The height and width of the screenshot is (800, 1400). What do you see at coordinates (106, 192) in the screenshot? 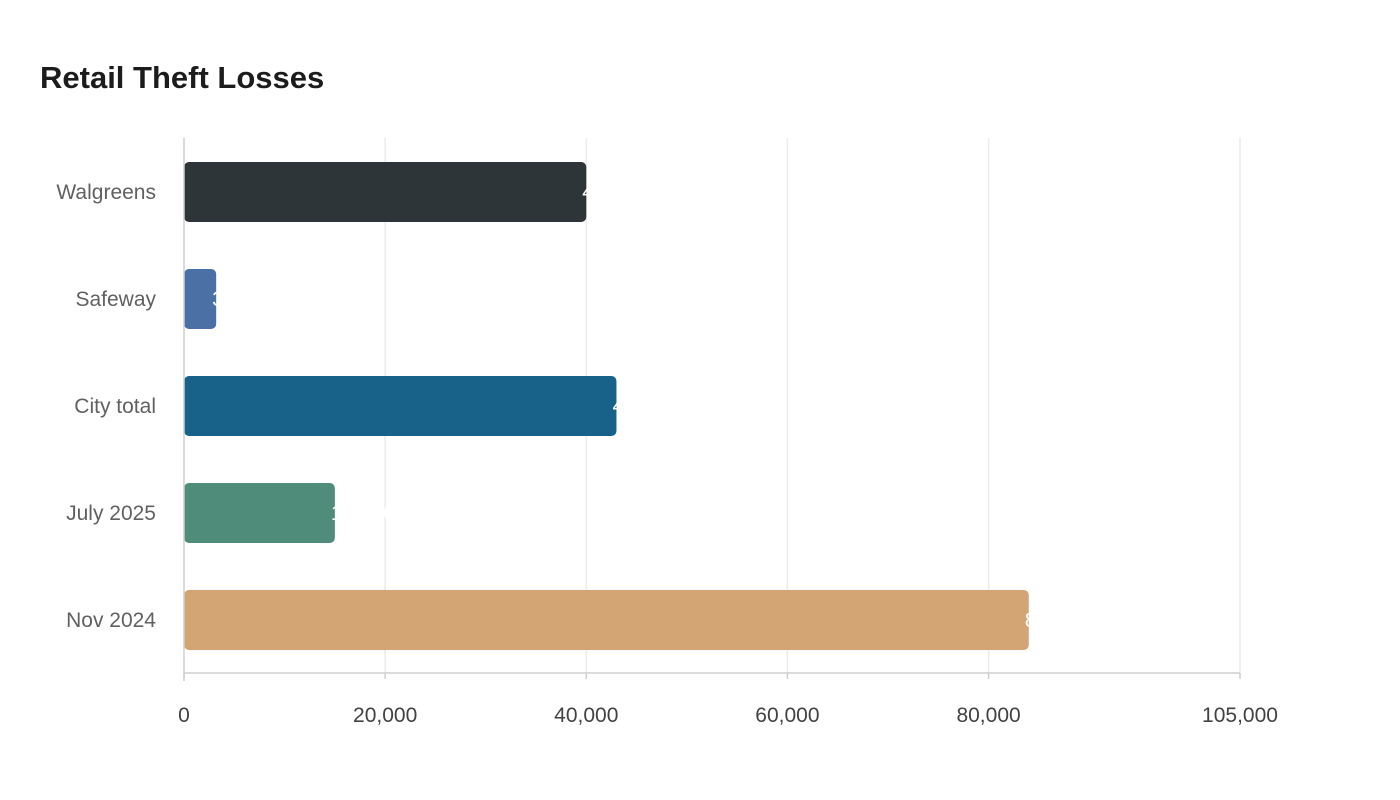
I see `category-label: Walgreens` at bounding box center [106, 192].